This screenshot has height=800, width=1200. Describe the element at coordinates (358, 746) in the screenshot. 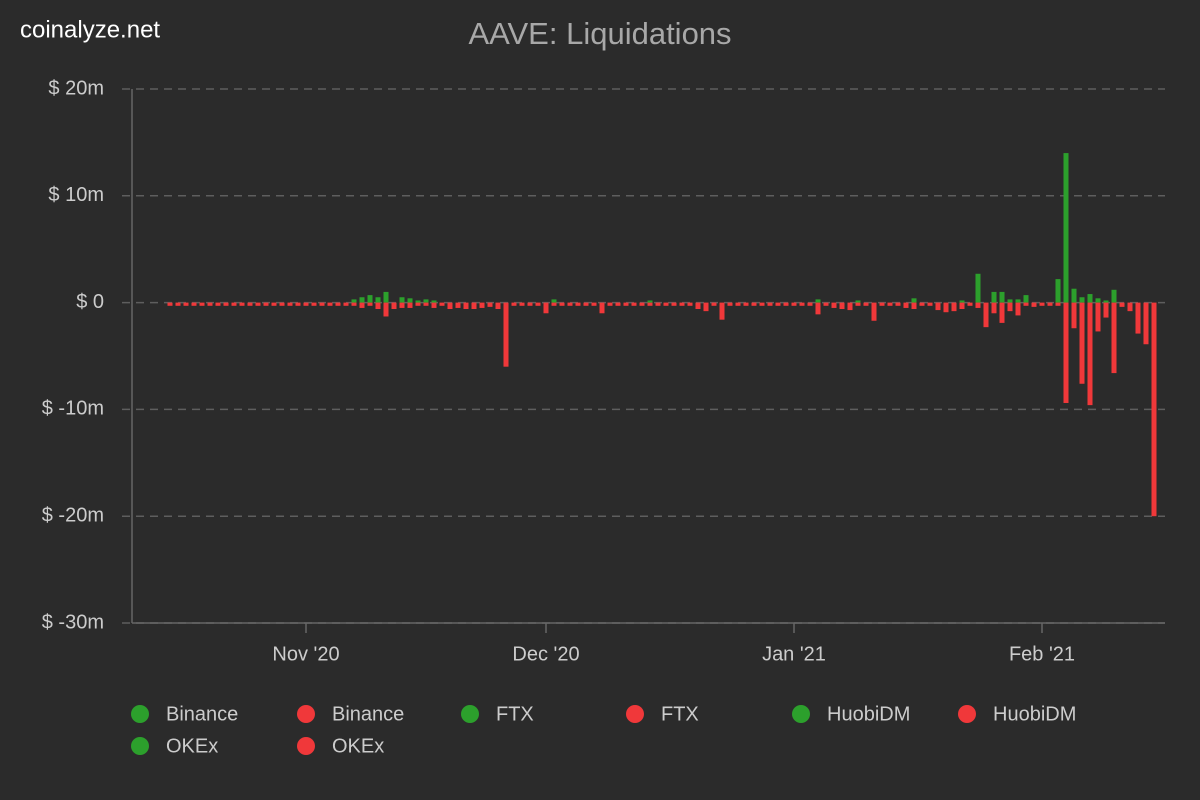

I see `legend-label: OKEx` at that location.